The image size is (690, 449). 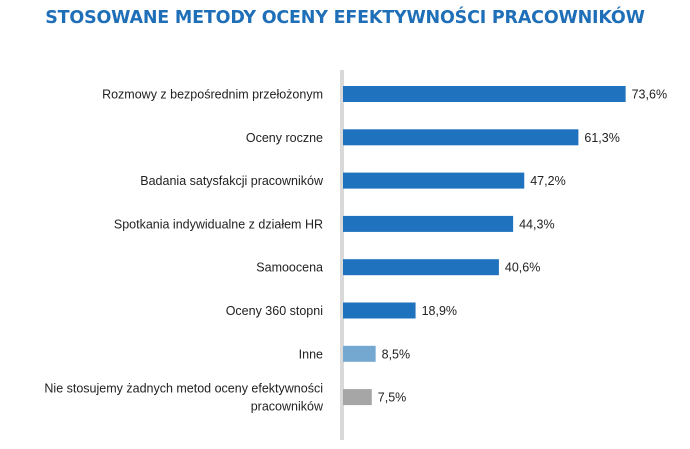 I want to click on category-label-line: Oceny roczne, so click(x=284, y=138).